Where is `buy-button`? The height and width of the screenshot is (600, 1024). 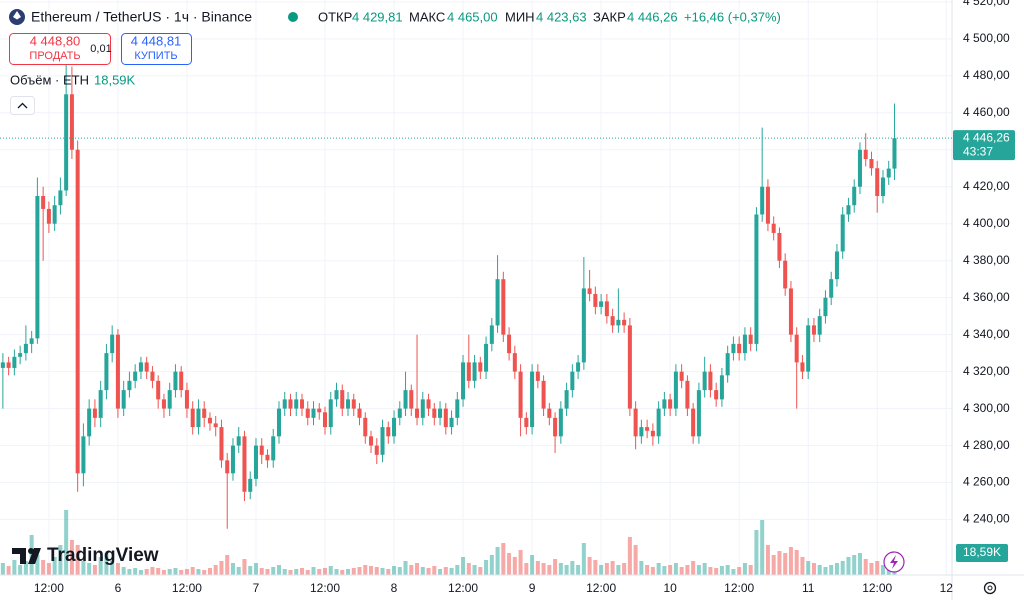 buy-button is located at coordinates (156, 49).